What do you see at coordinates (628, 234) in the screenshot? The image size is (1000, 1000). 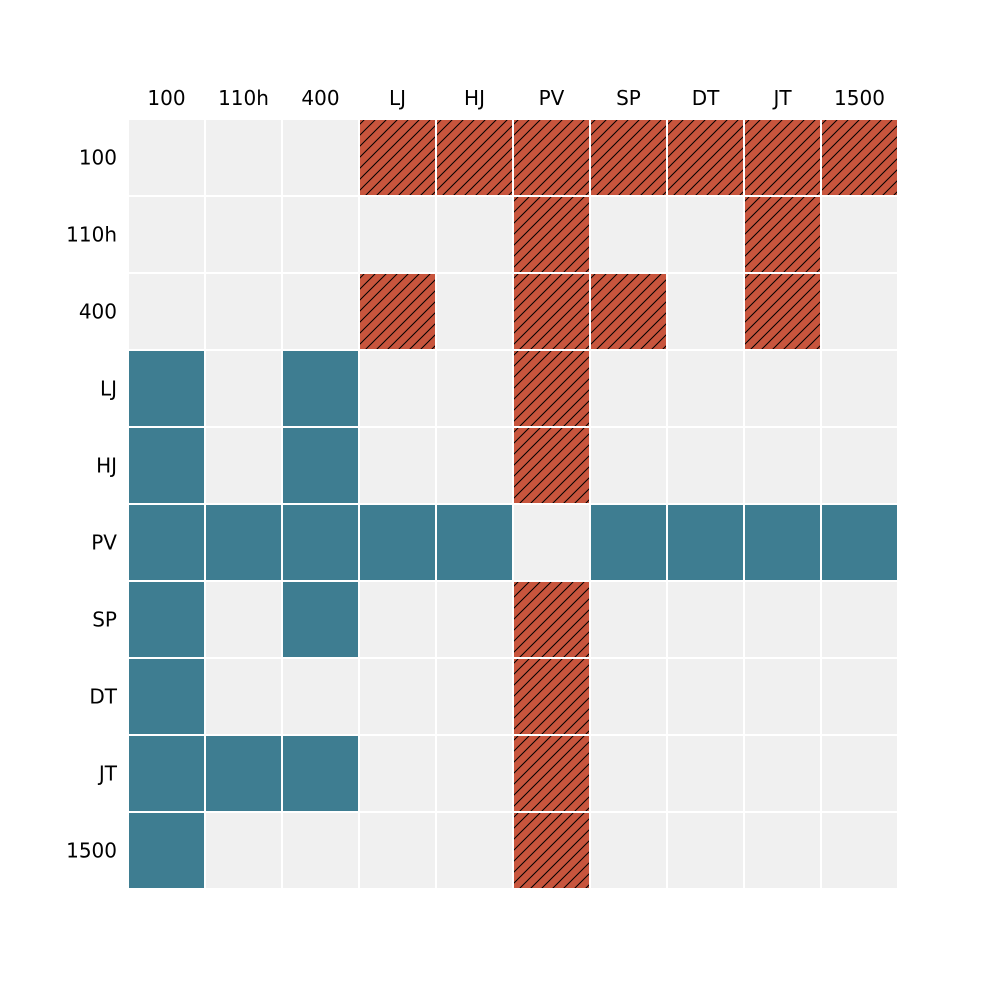 I see `heatmap-cell-r1-c6` at bounding box center [628, 234].